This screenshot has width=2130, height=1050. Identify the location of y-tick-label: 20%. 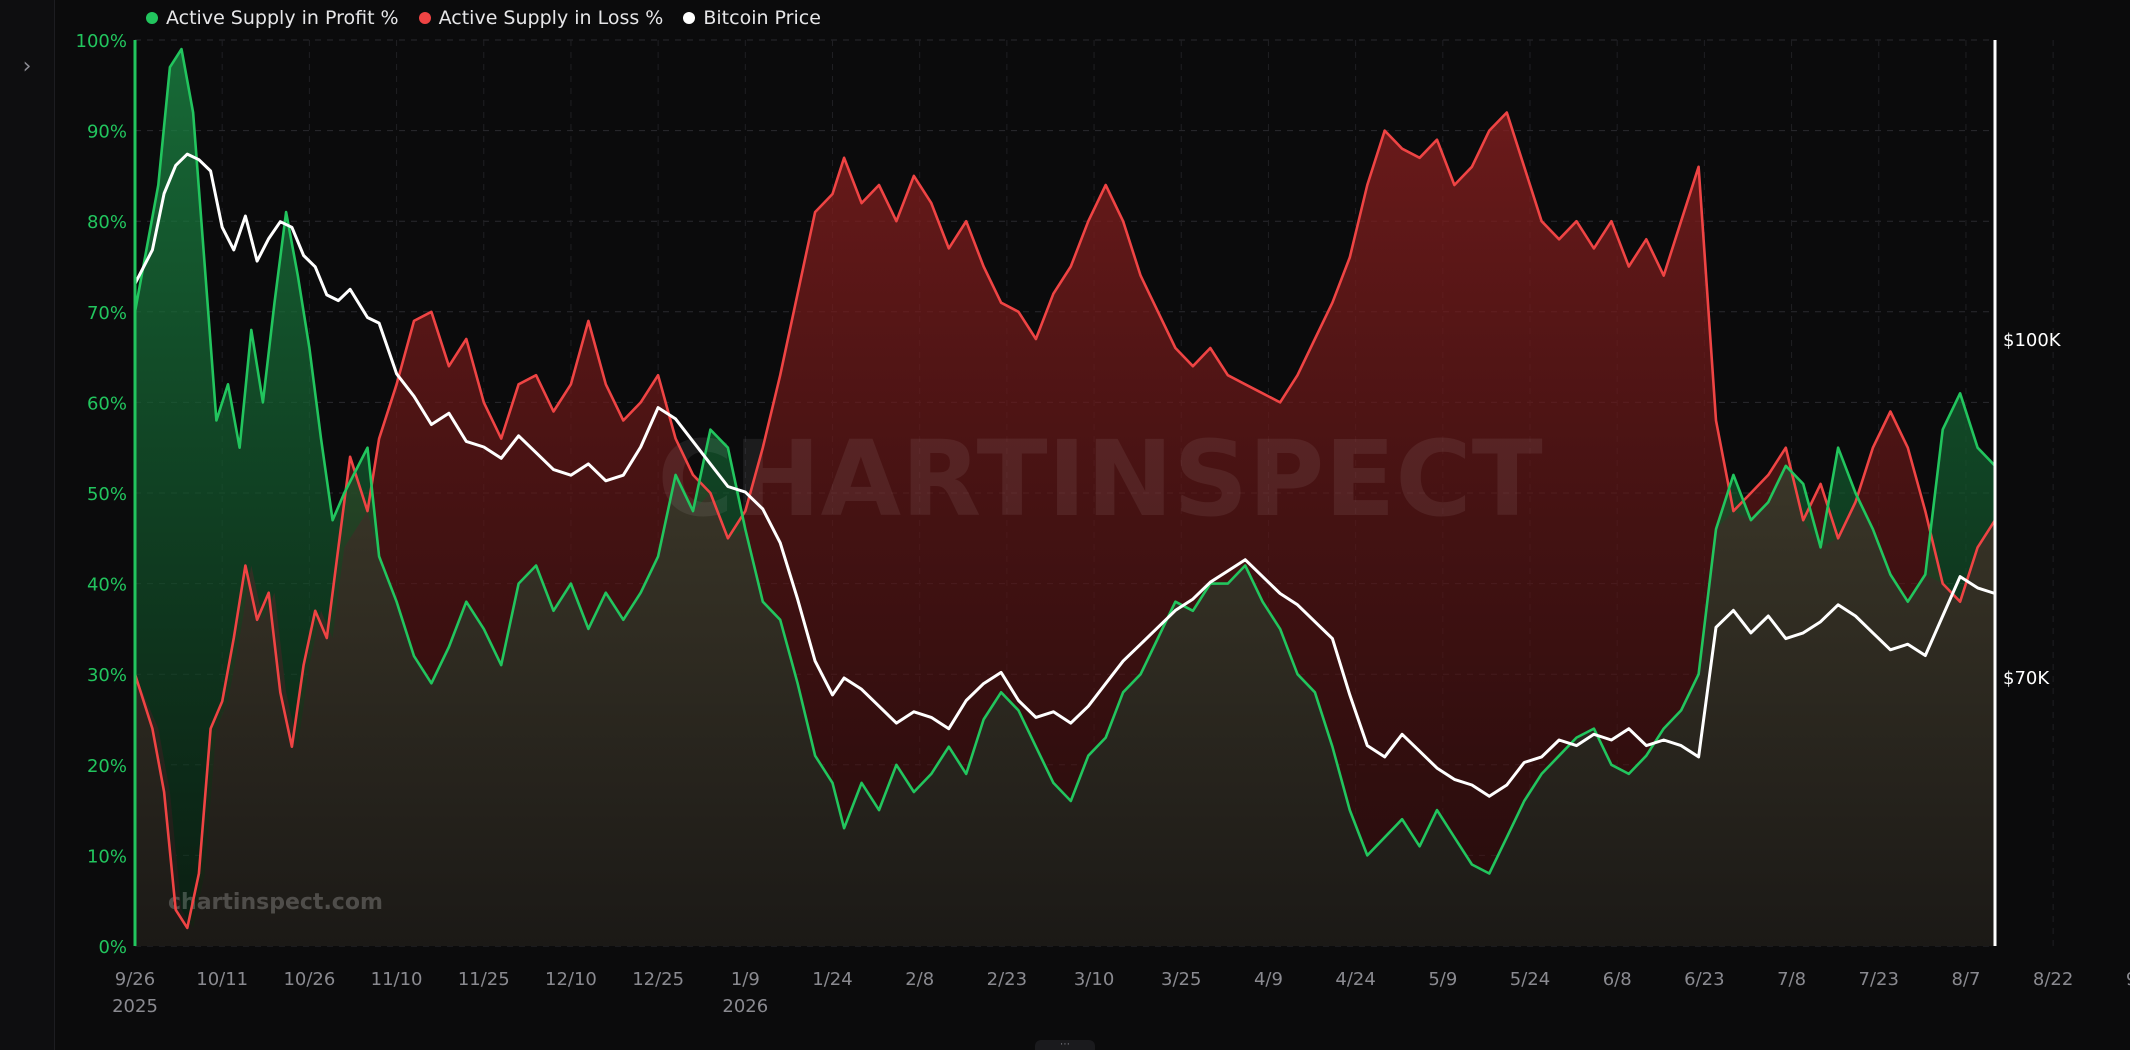
(107, 766).